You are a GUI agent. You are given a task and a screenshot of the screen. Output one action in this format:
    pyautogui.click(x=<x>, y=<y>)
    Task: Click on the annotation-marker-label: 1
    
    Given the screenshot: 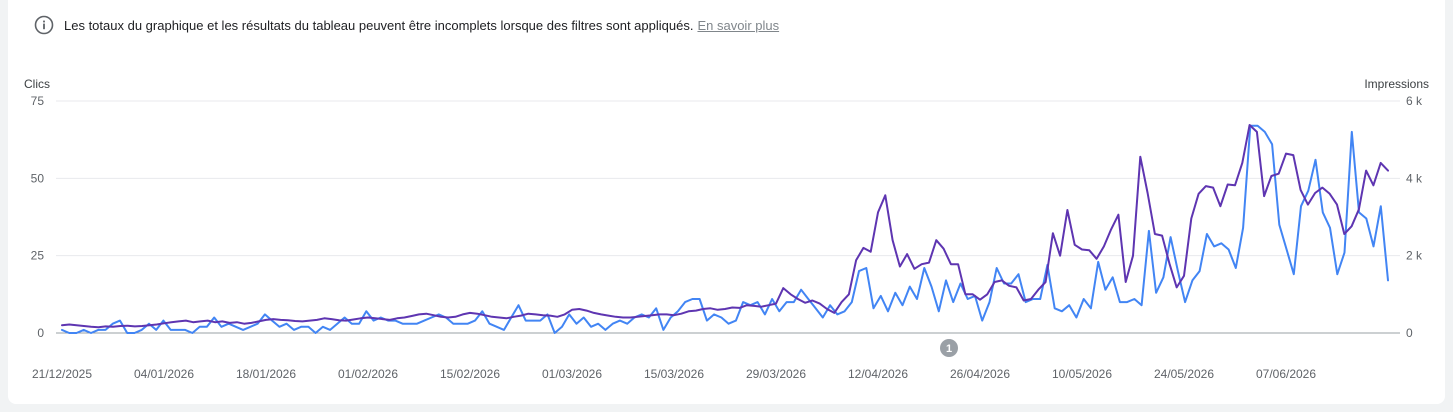 What is the action you would take?
    pyautogui.click(x=949, y=349)
    